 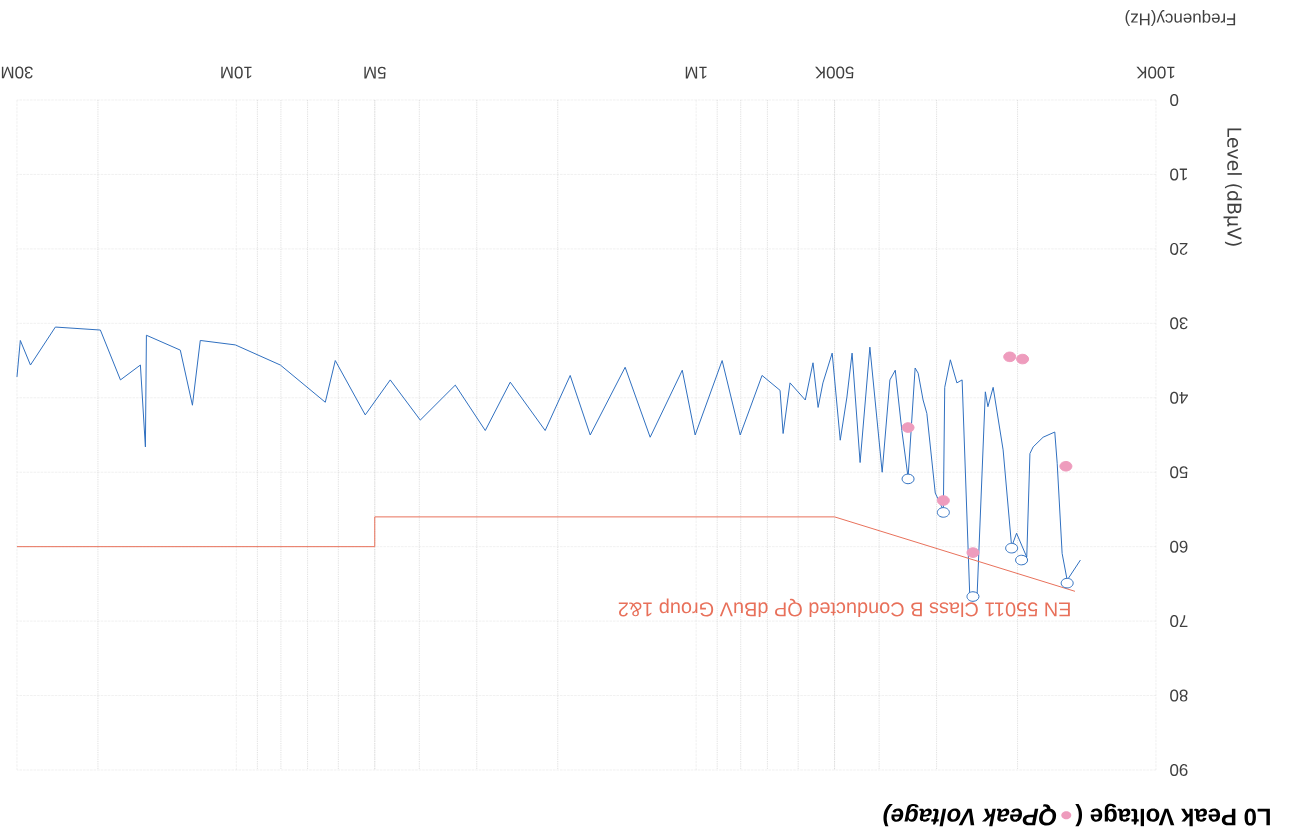 What do you see at coordinates (236, 72) in the screenshot?
I see `x-tick-label: 10M` at bounding box center [236, 72].